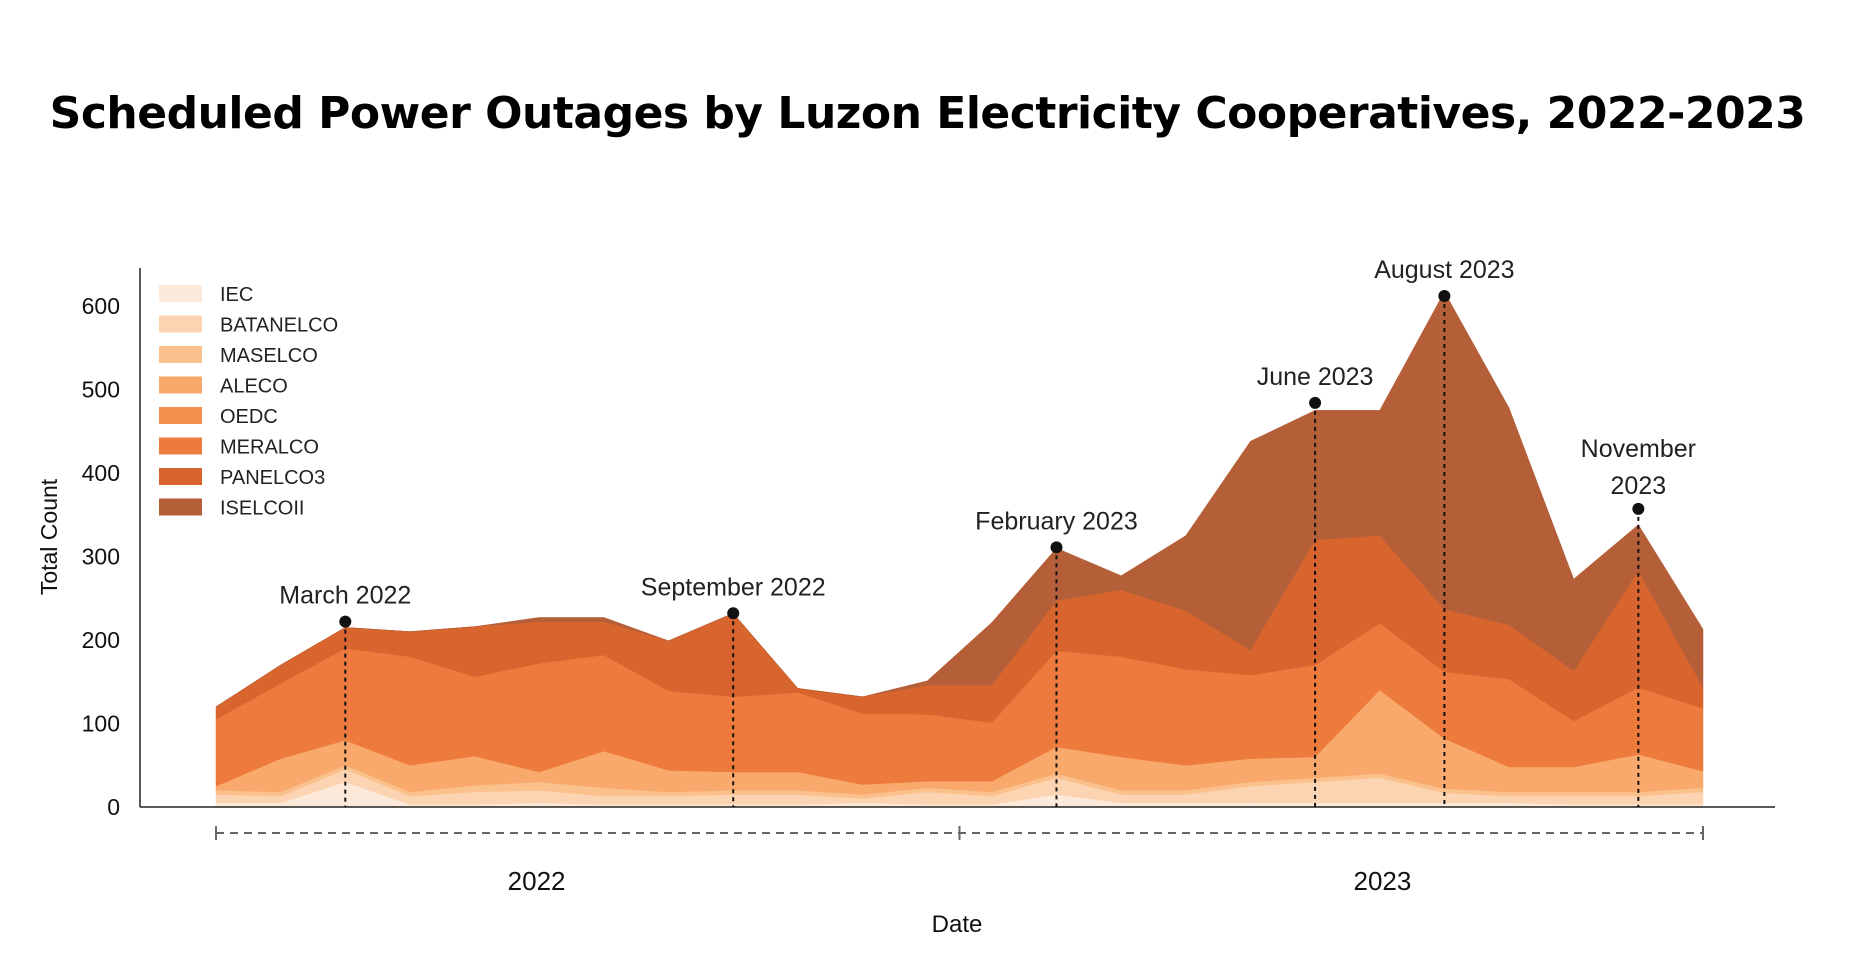 The height and width of the screenshot is (956, 1855). Describe the element at coordinates (1315, 377) in the screenshot. I see `annotation-label: June 2023` at that location.